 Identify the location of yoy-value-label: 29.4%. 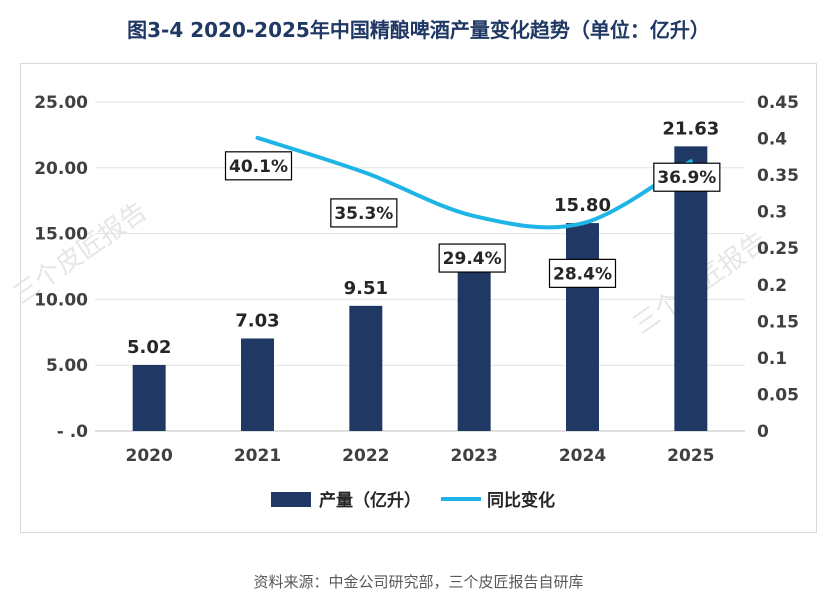
(472, 259).